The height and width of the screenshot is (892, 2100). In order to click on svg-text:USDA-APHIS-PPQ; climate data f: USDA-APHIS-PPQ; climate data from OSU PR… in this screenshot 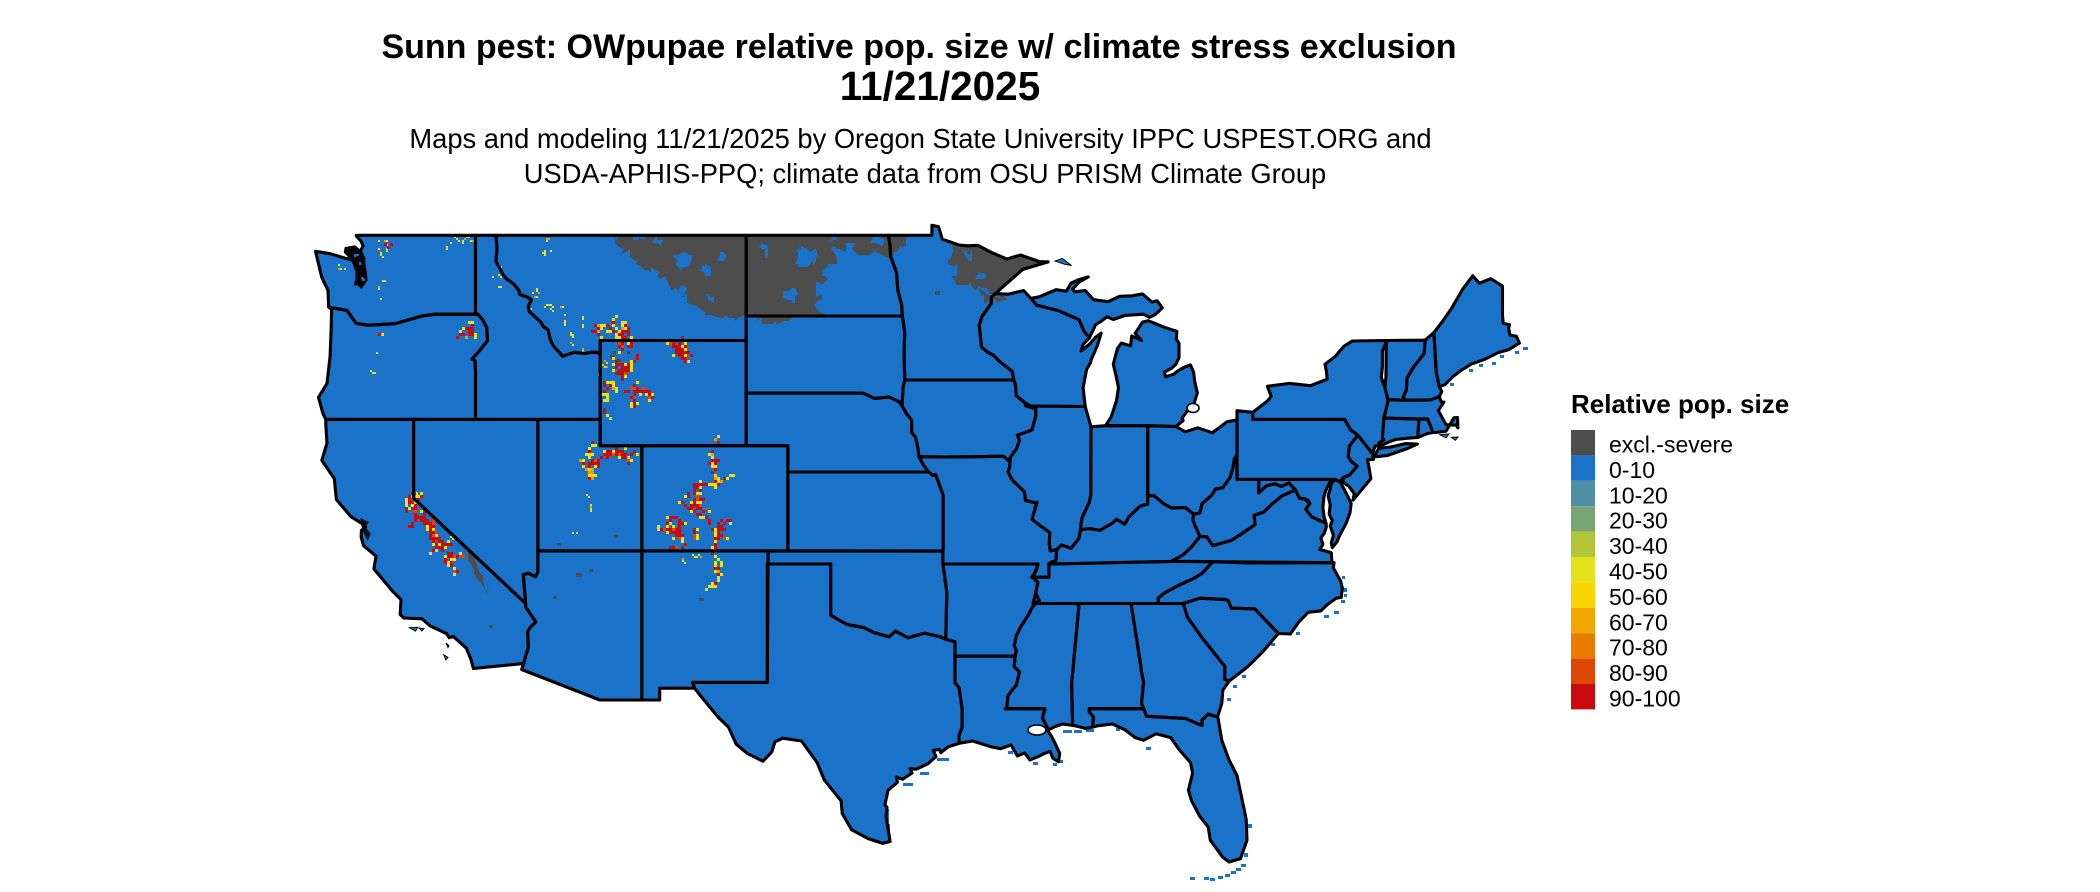, I will do `click(925, 173)`.